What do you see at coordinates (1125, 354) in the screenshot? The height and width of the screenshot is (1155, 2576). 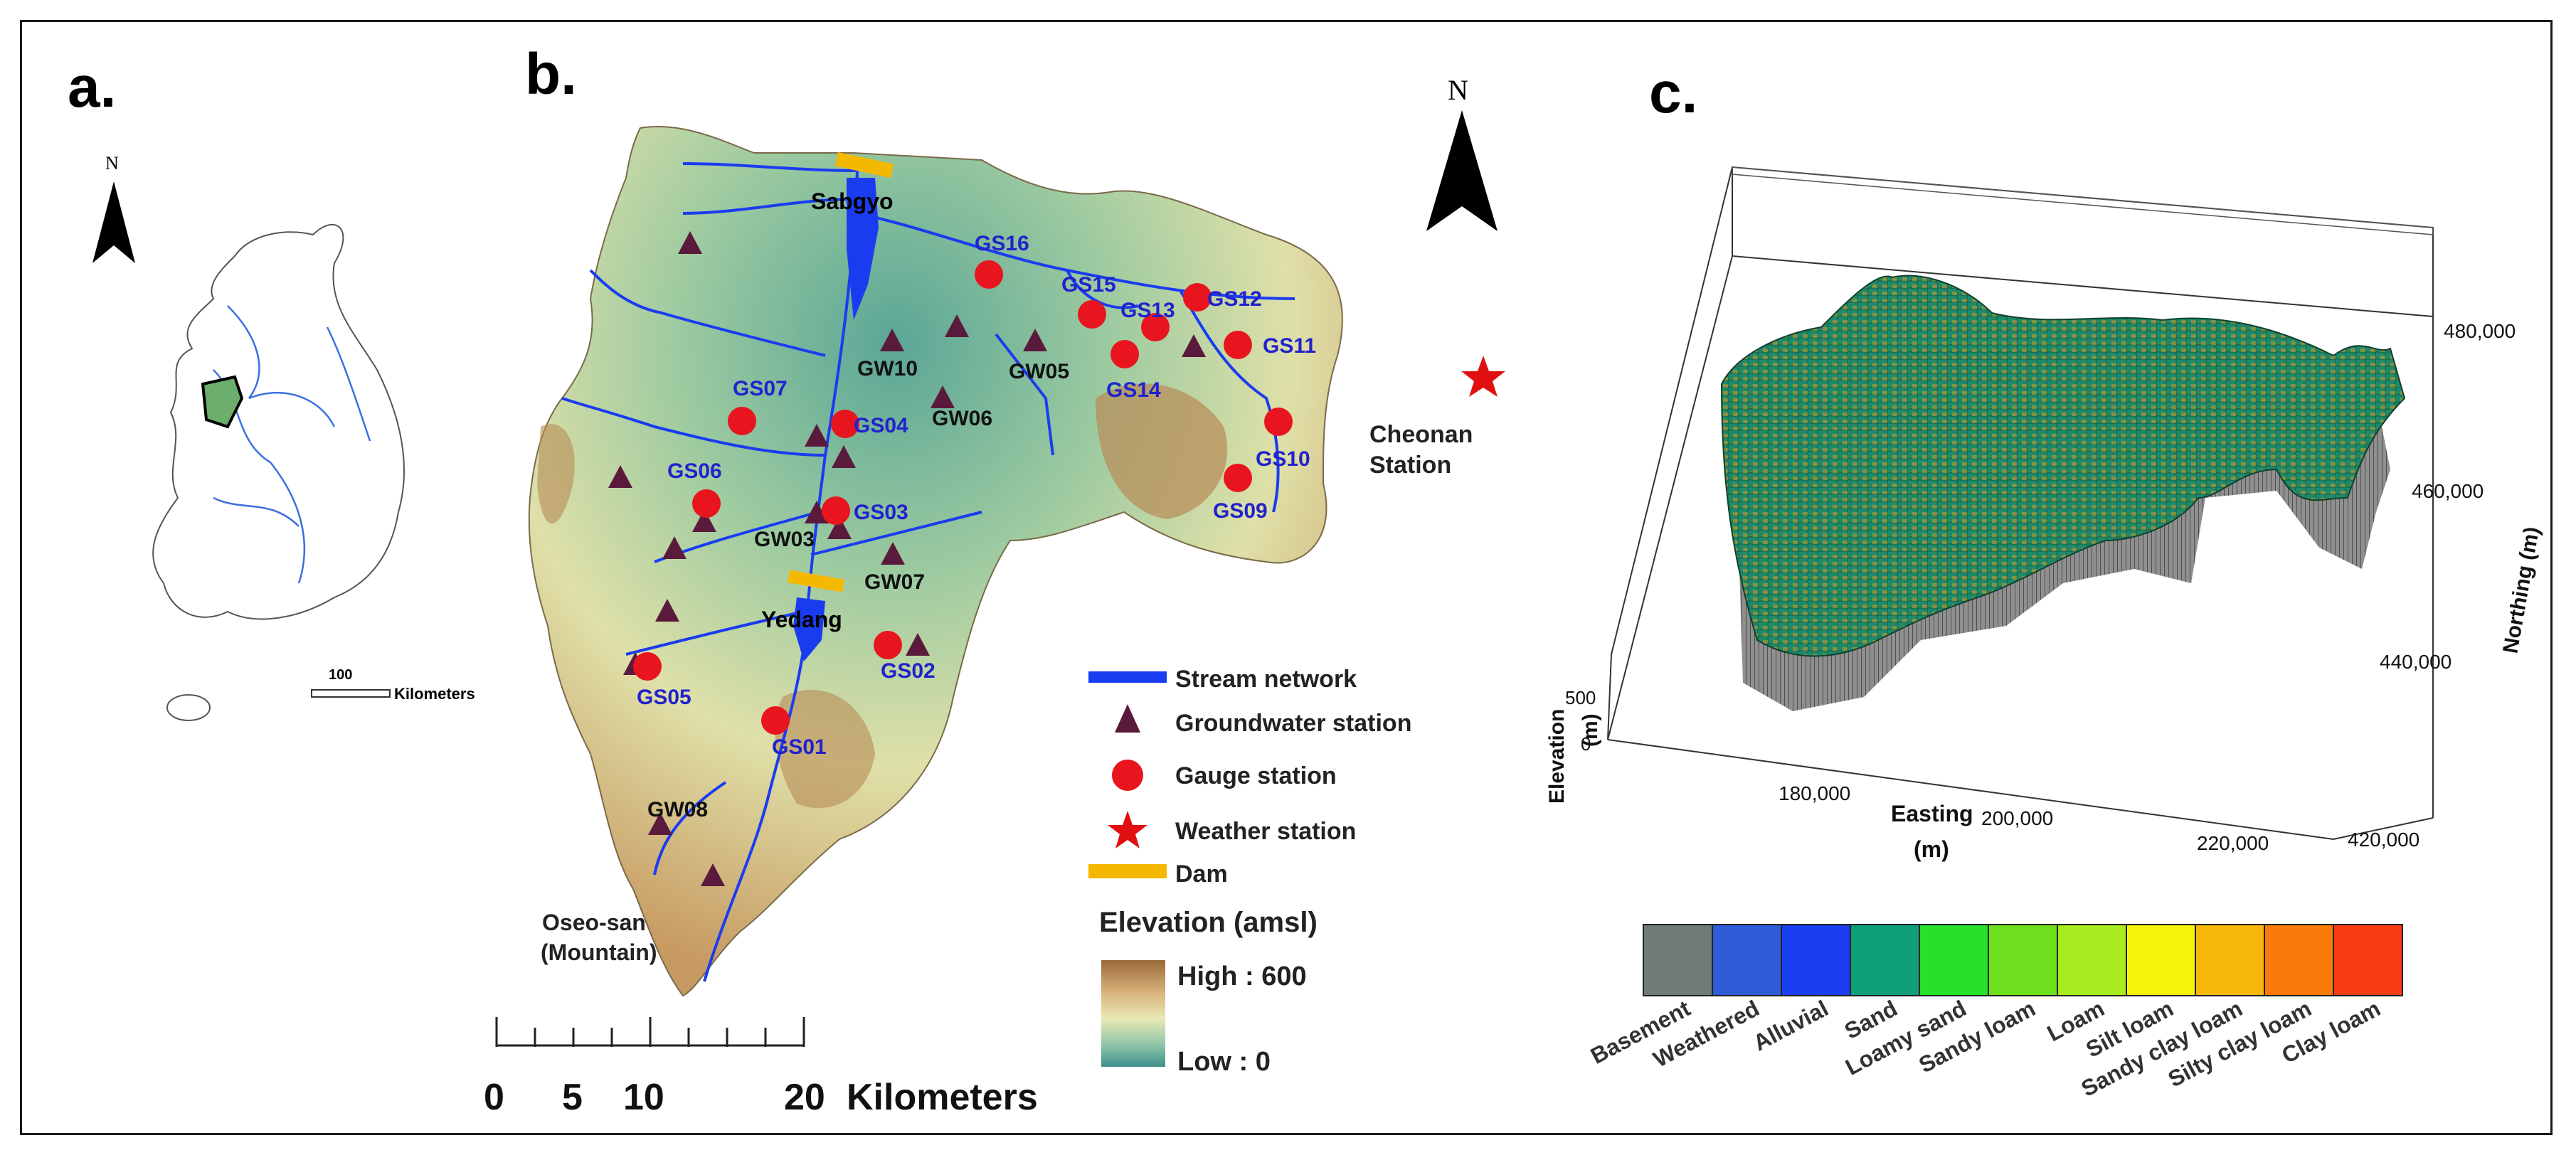 I see `gauge-station-gs14` at bounding box center [1125, 354].